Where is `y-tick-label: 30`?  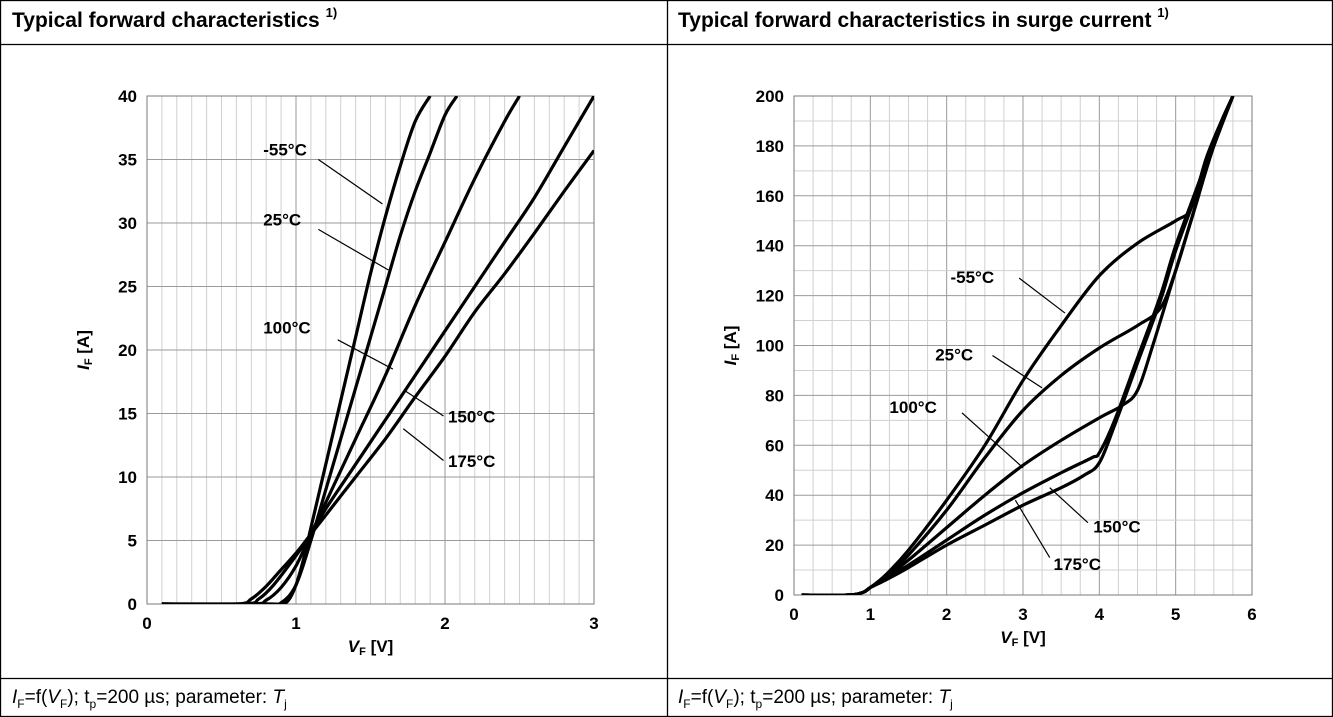 y-tick-label: 30 is located at coordinates (127, 223).